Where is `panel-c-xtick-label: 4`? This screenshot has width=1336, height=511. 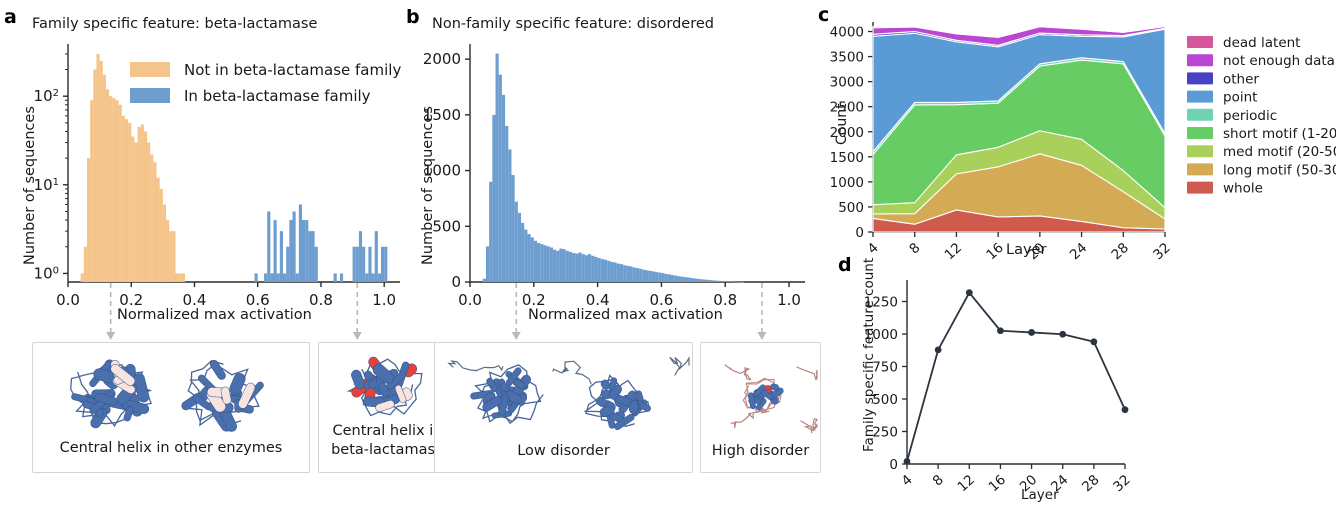
panel-c-xtick-label: 4 is located at coordinates (873, 249).